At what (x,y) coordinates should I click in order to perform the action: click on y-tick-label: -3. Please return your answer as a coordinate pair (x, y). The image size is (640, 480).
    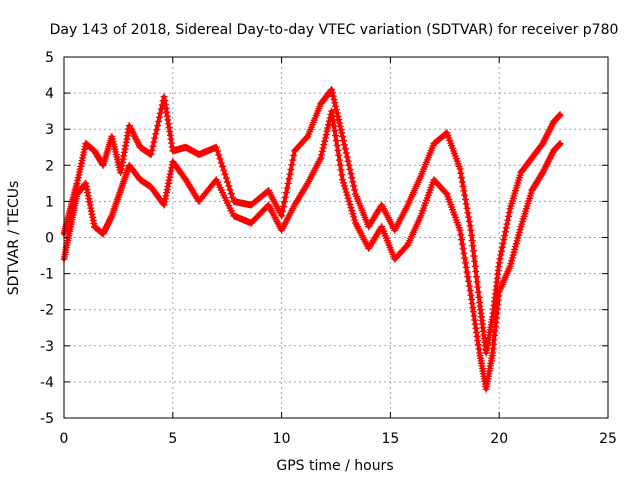
    Looking at the image, I should click on (47, 347).